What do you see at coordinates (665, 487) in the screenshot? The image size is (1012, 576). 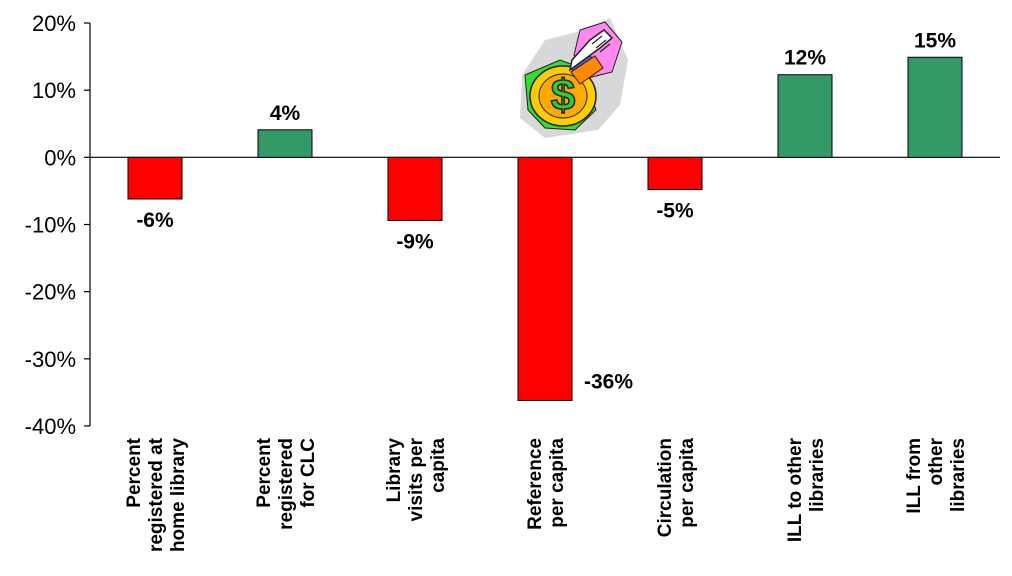 I see `x-category-label-line: Circulation` at bounding box center [665, 487].